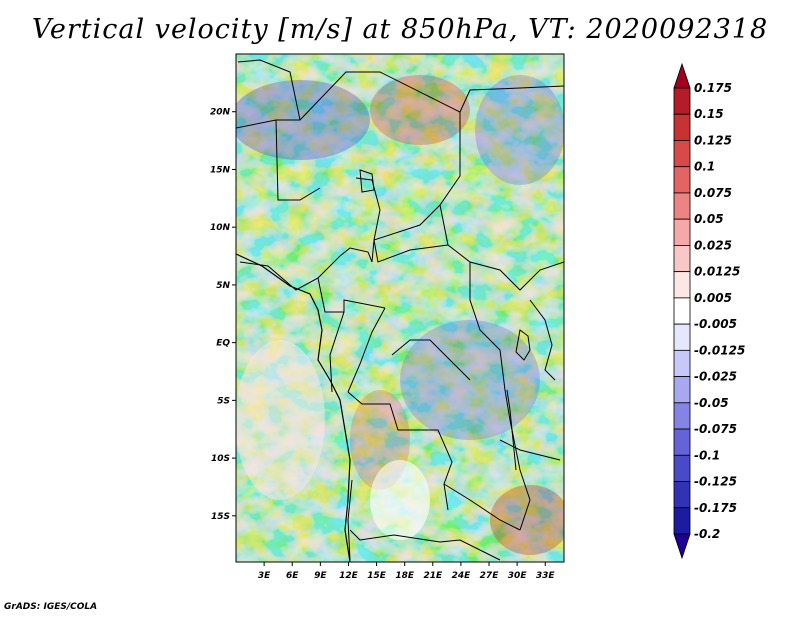 Image resolution: width=800 pixels, height=618 pixels. I want to click on colorbar-label: -0.005, so click(715, 324).